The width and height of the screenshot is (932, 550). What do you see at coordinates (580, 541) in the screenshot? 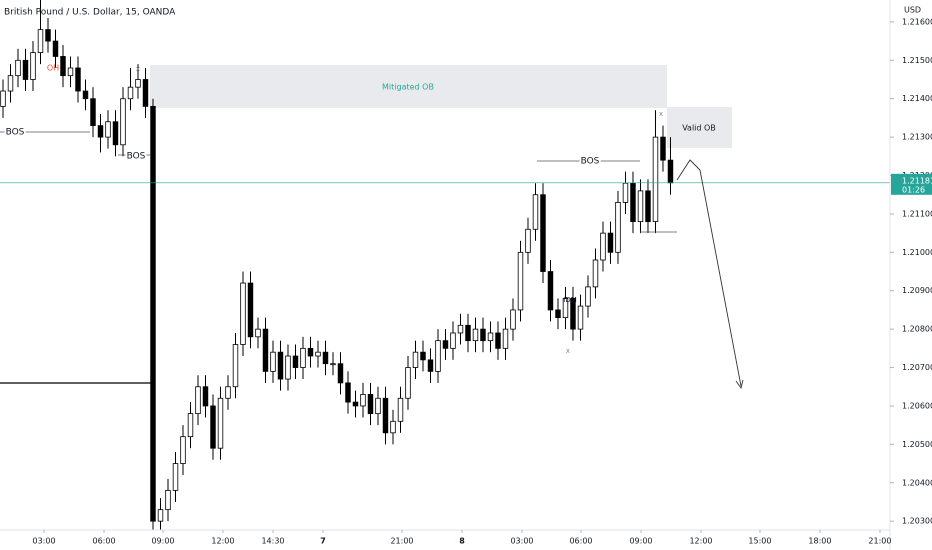
I see `x-tick-label: 06:00` at bounding box center [580, 541].